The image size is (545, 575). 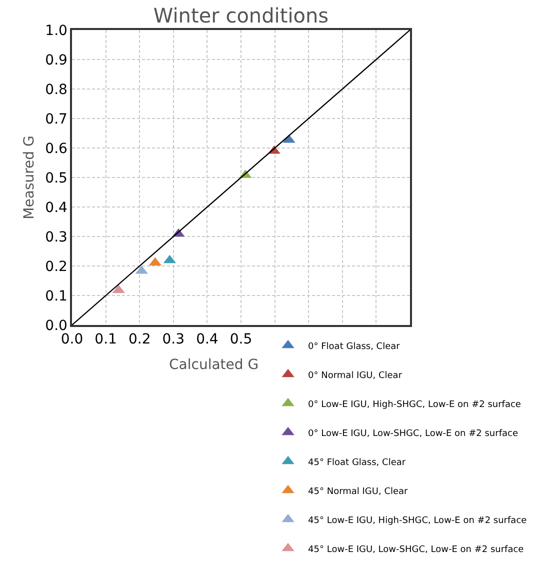 What do you see at coordinates (56, 326) in the screenshot?
I see `y-tick-label: 0.0` at bounding box center [56, 326].